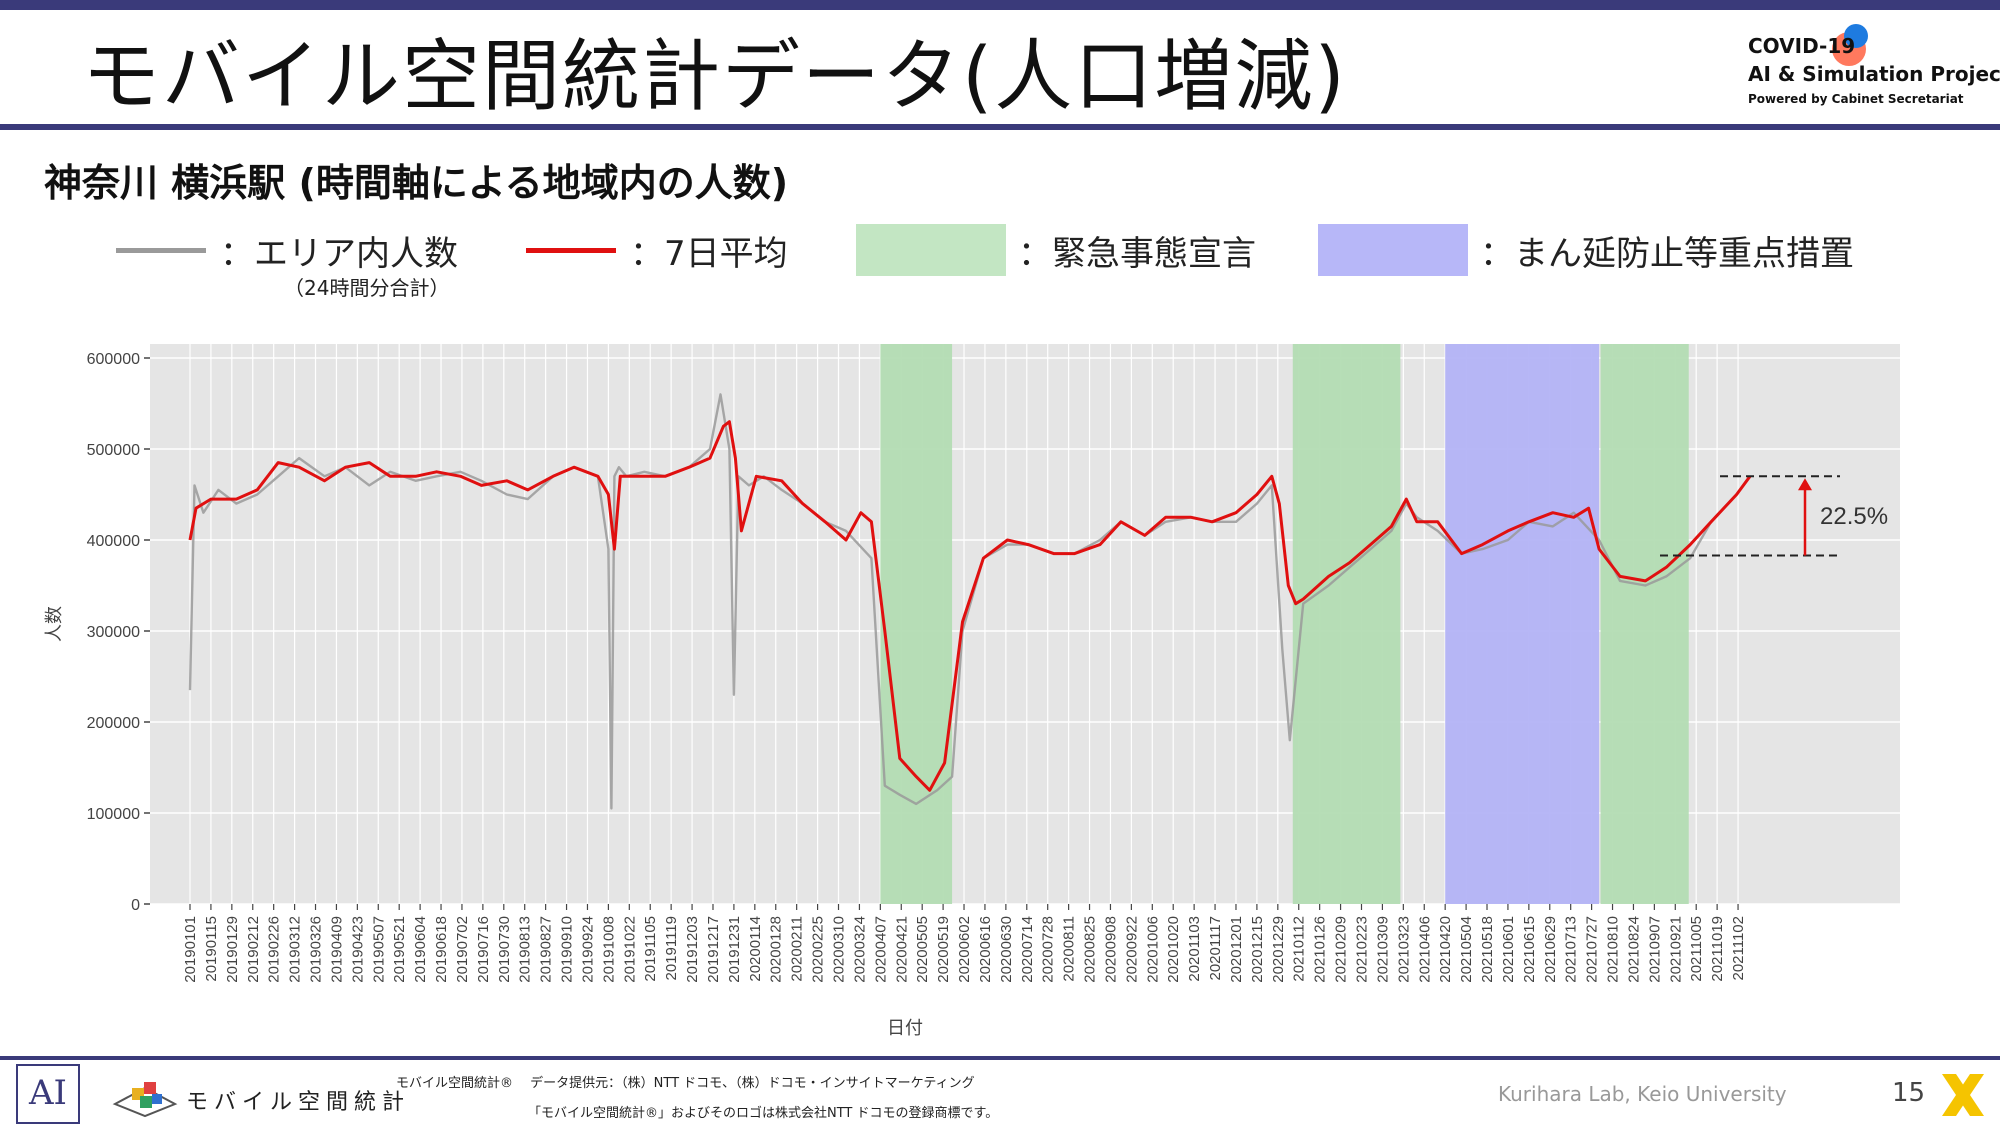 This screenshot has width=2000, height=1125. Describe the element at coordinates (1466, 949) in the screenshot. I see `x-tick-label: 20210504` at that location.